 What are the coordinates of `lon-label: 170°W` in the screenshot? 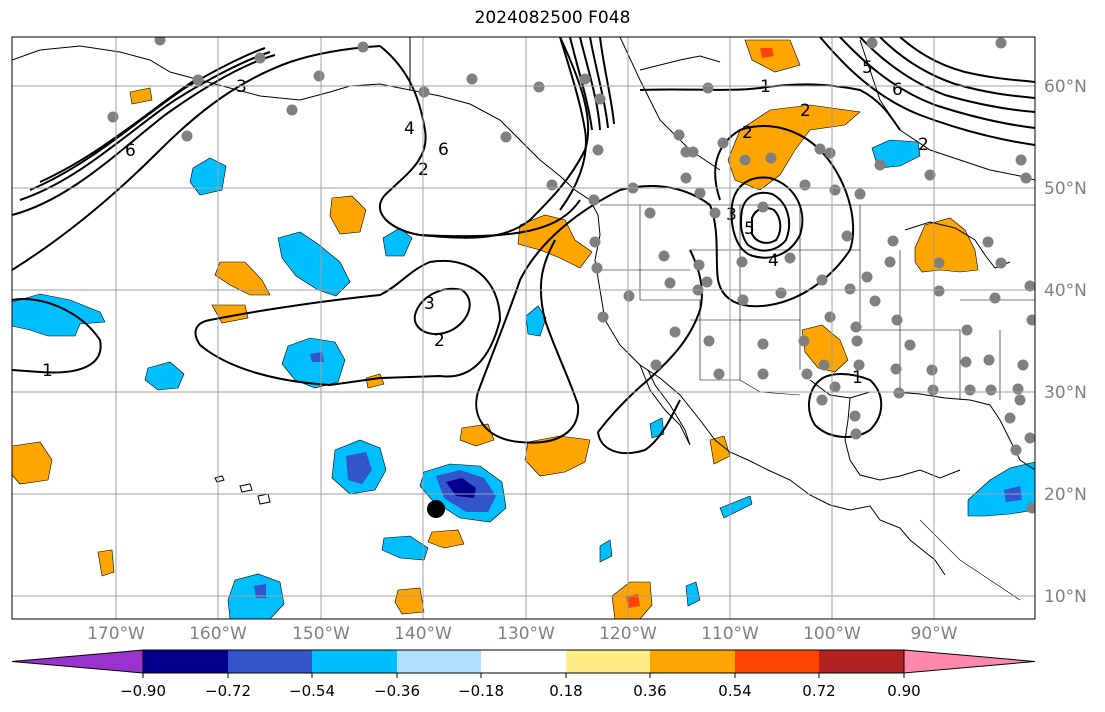 It's located at (116, 634).